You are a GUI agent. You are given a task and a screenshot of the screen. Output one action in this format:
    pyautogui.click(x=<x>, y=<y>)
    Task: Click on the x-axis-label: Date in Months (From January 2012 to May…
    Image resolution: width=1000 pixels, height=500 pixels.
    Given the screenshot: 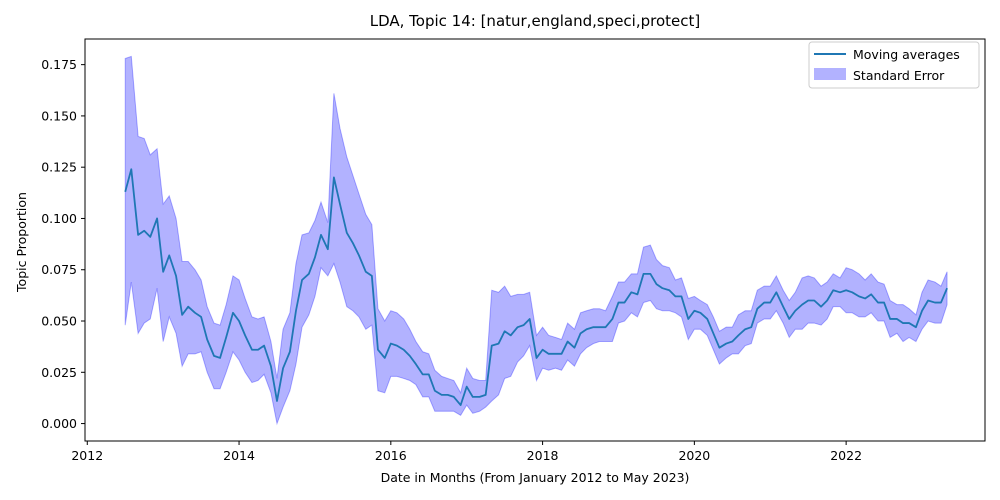 What is the action you would take?
    pyautogui.click(x=535, y=477)
    